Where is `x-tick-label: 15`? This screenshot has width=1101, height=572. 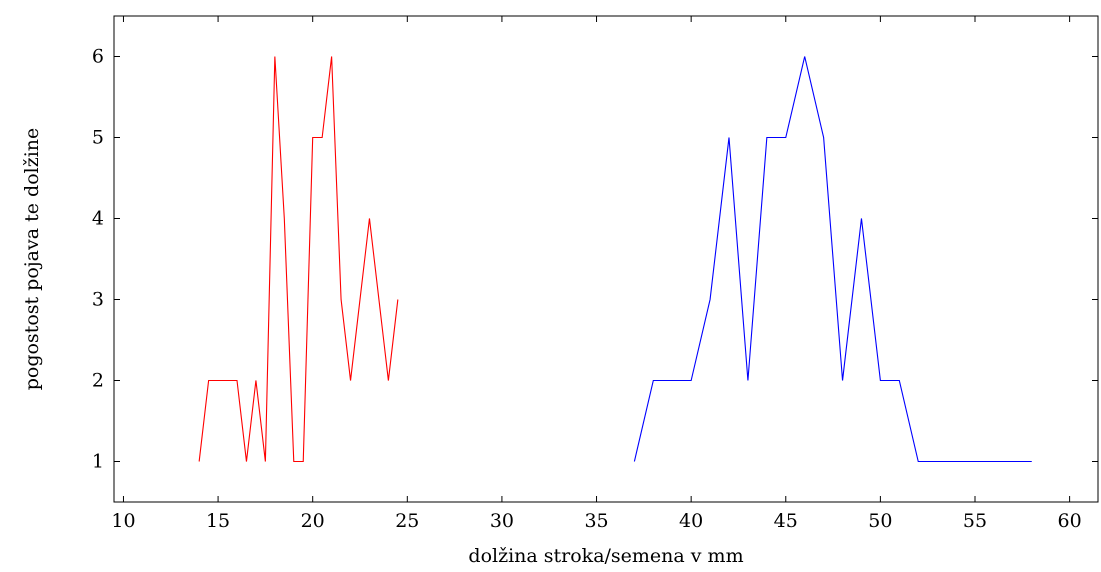
x-tick-label: 15 is located at coordinates (218, 521).